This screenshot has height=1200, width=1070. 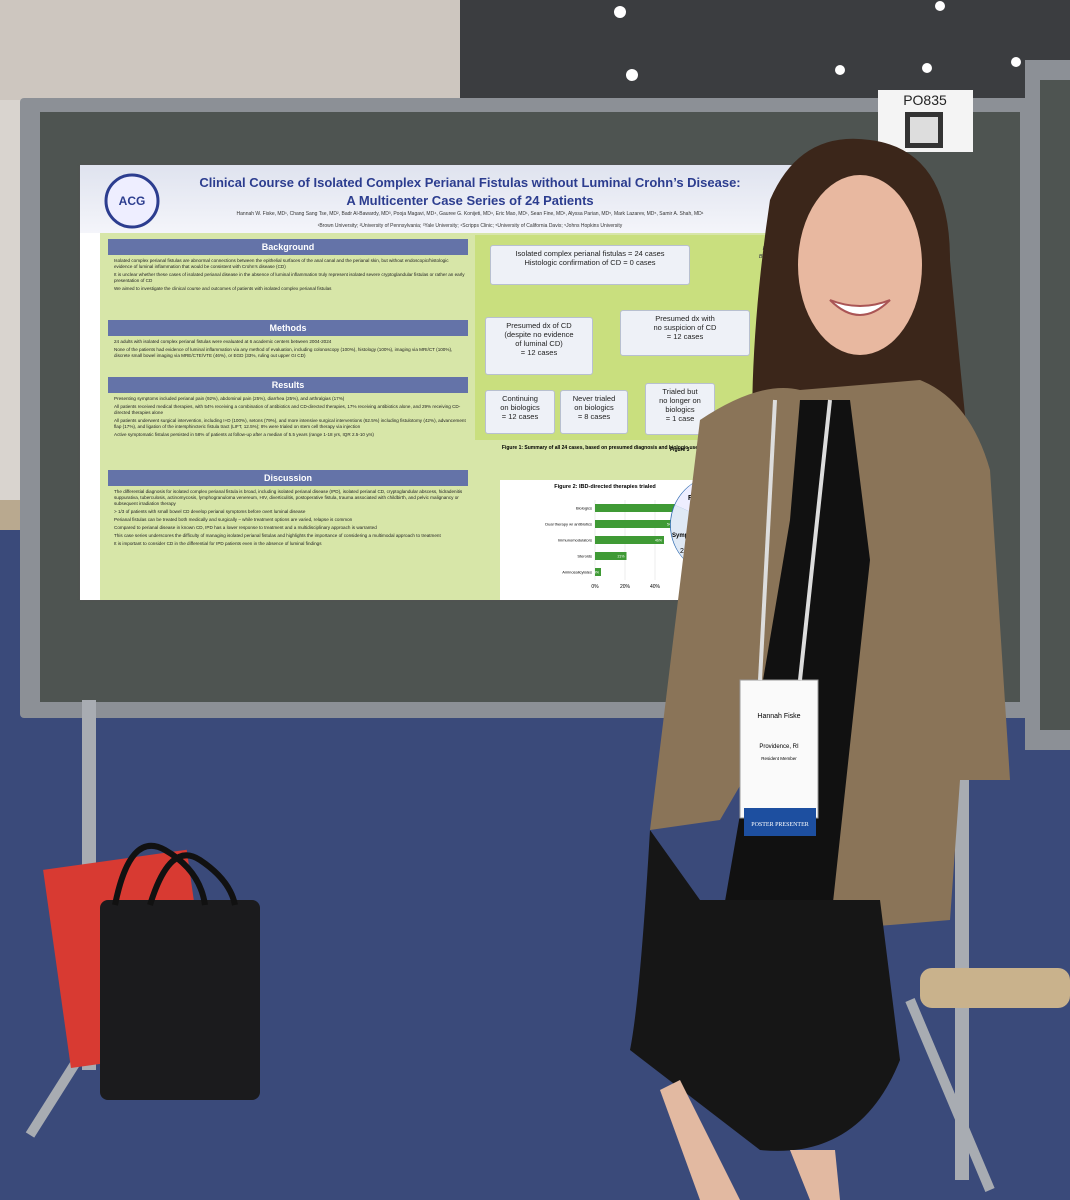 What do you see at coordinates (700, 525) in the screenshot?
I see `figure3: F Sympto remissi 21%` at bounding box center [700, 525].